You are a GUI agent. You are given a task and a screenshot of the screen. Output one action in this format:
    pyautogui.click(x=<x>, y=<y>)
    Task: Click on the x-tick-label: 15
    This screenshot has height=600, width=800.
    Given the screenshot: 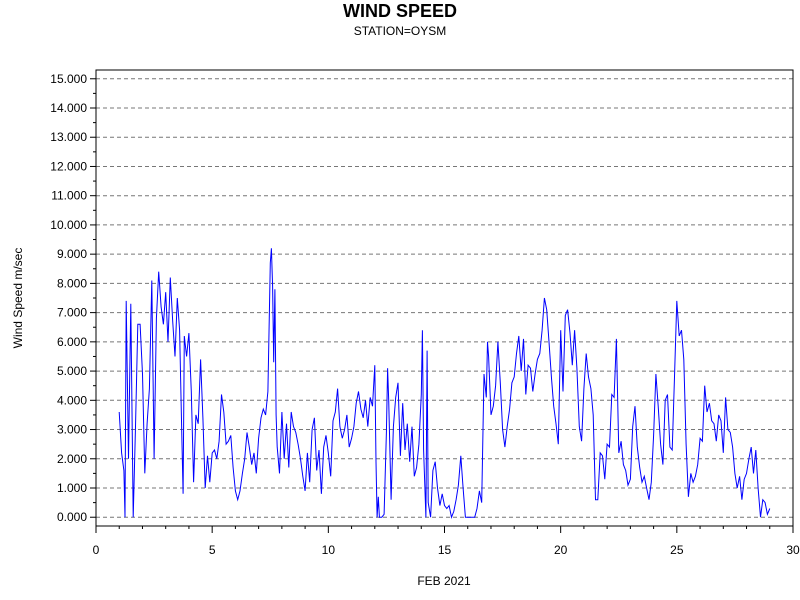 What is the action you would take?
    pyautogui.click(x=445, y=550)
    